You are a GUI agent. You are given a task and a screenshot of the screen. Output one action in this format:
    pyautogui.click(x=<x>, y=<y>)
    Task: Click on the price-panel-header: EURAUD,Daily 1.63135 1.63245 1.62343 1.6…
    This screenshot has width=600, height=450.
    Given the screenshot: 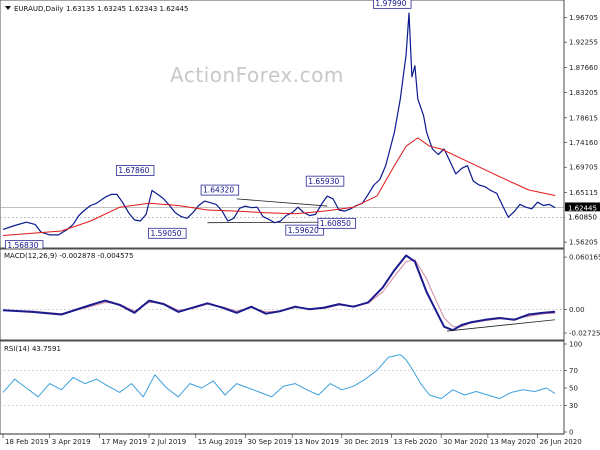 What is the action you would take?
    pyautogui.click(x=96, y=9)
    